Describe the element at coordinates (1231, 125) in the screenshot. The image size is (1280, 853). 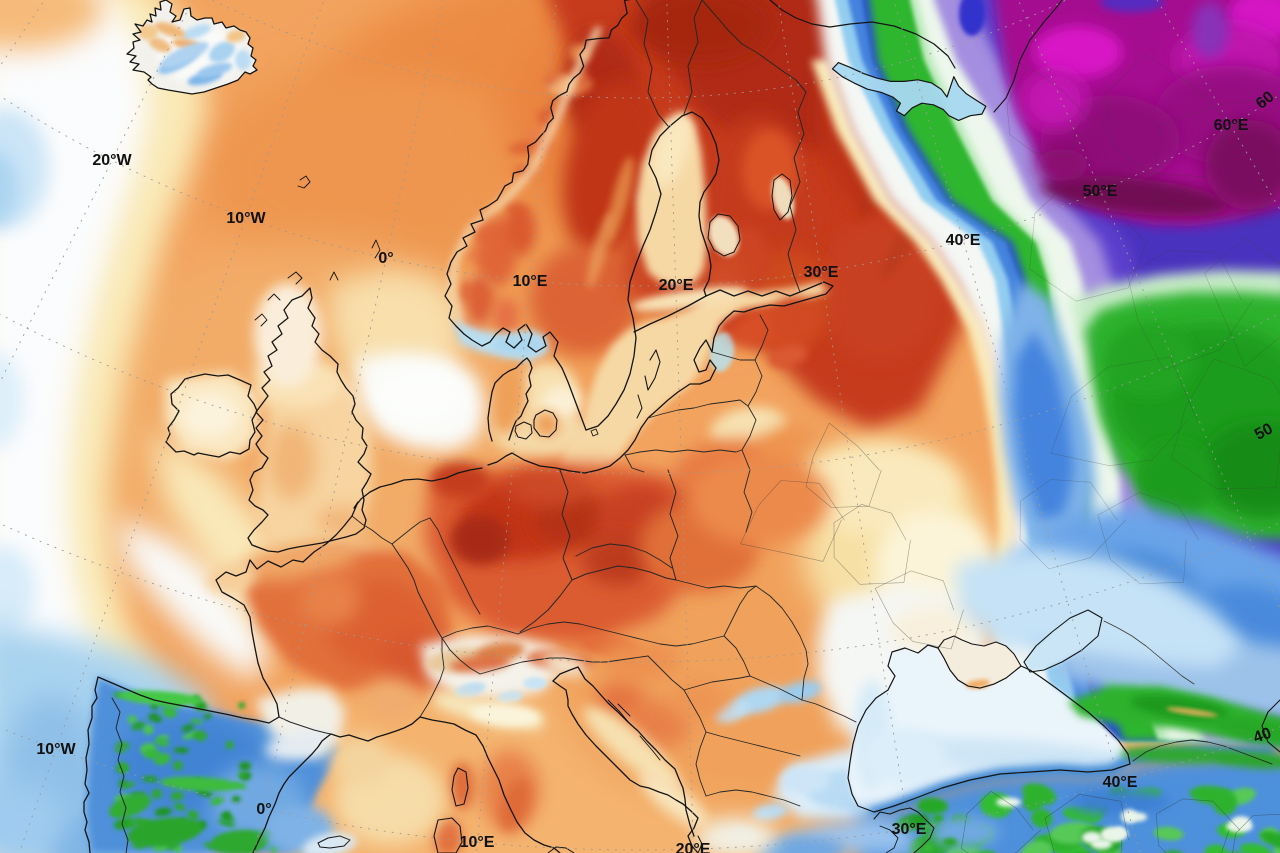
I see `svg-text: 60°E` at that location.